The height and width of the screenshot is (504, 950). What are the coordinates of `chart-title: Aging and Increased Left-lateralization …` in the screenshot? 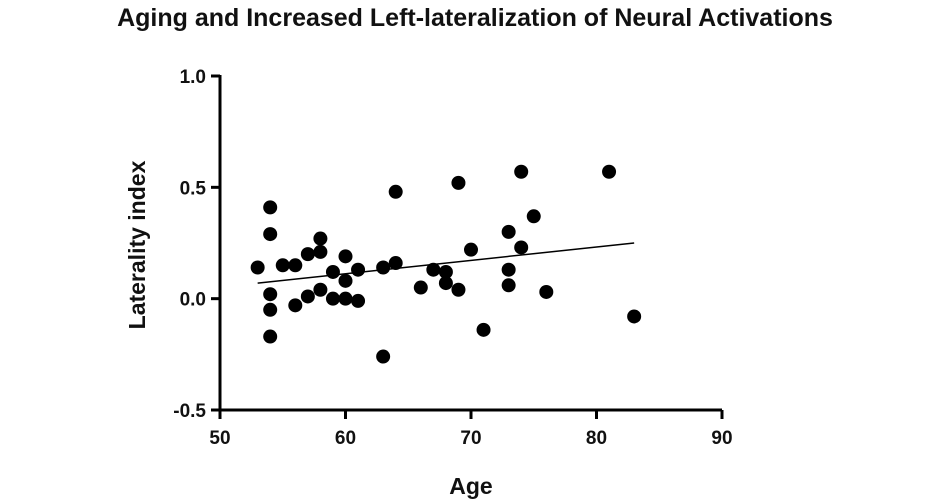 It's located at (475, 18).